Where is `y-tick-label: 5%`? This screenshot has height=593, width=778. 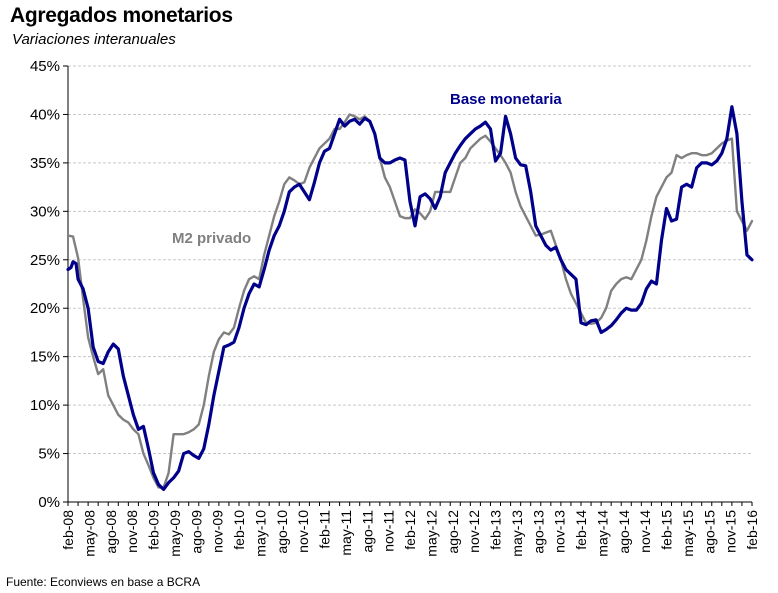 y-tick-label: 5% is located at coordinates (49, 454).